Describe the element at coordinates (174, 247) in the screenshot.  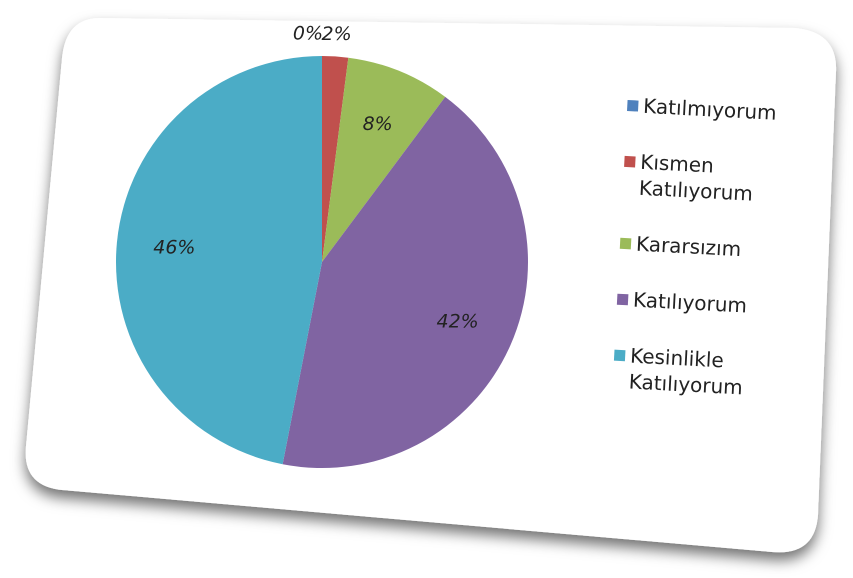
I see `data-label: 46%` at that location.